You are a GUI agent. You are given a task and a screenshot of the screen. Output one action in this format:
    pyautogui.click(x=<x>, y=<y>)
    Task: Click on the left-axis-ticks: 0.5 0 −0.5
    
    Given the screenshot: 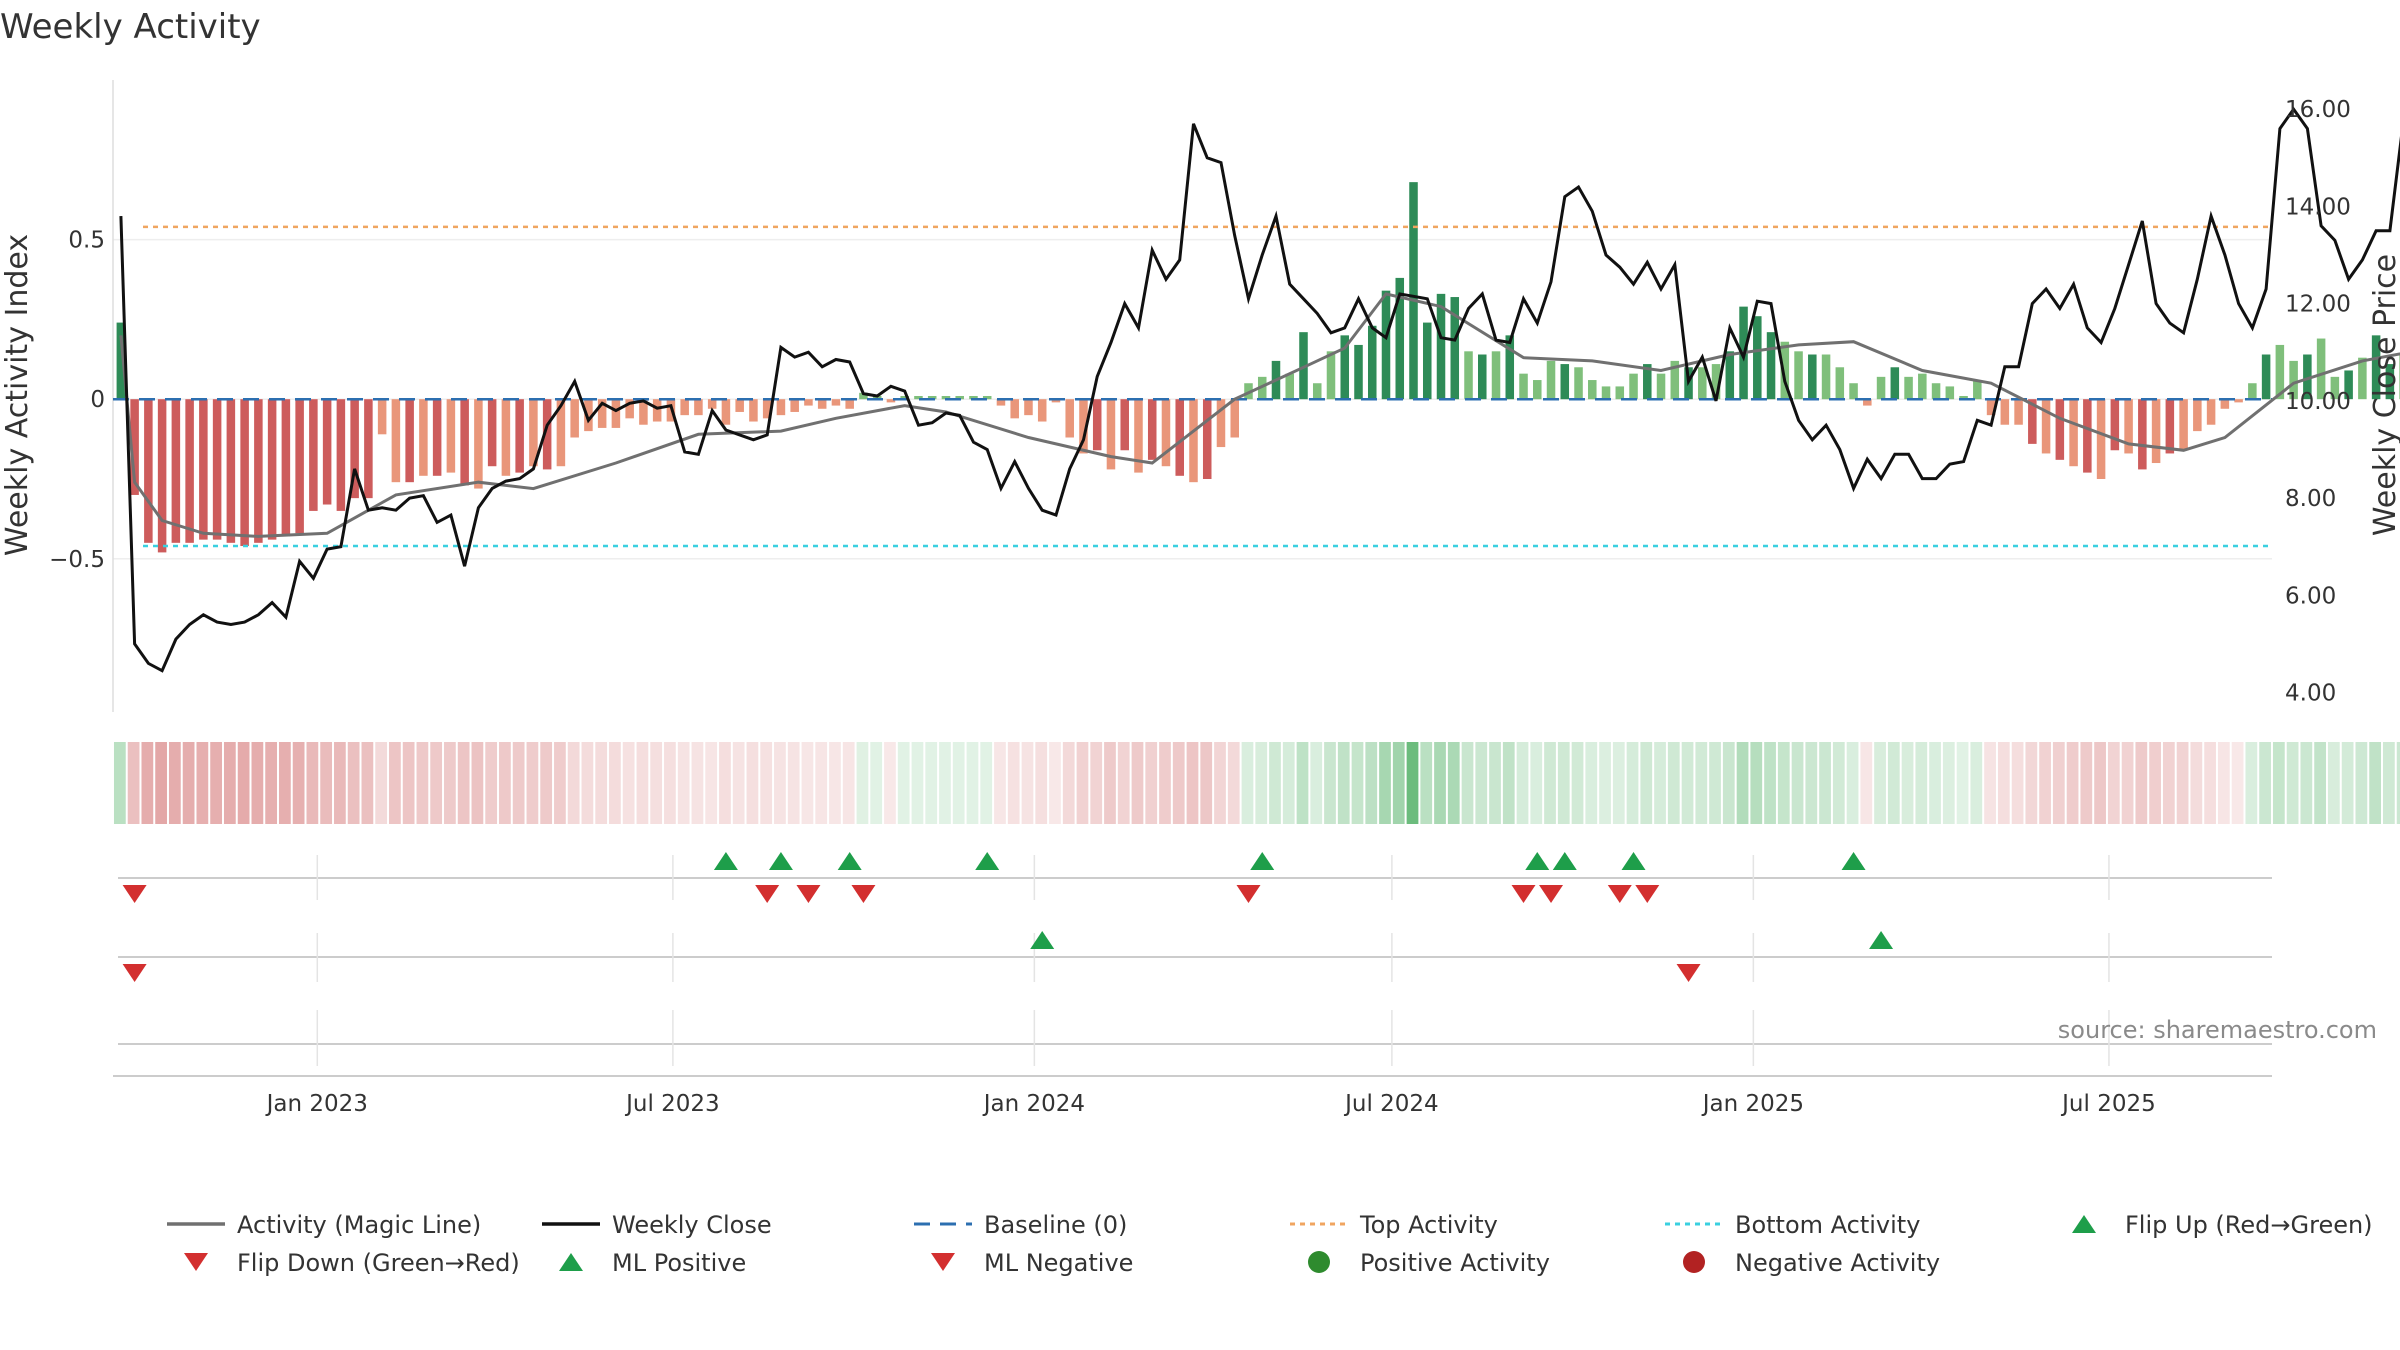 What is the action you would take?
    pyautogui.click(x=77, y=400)
    